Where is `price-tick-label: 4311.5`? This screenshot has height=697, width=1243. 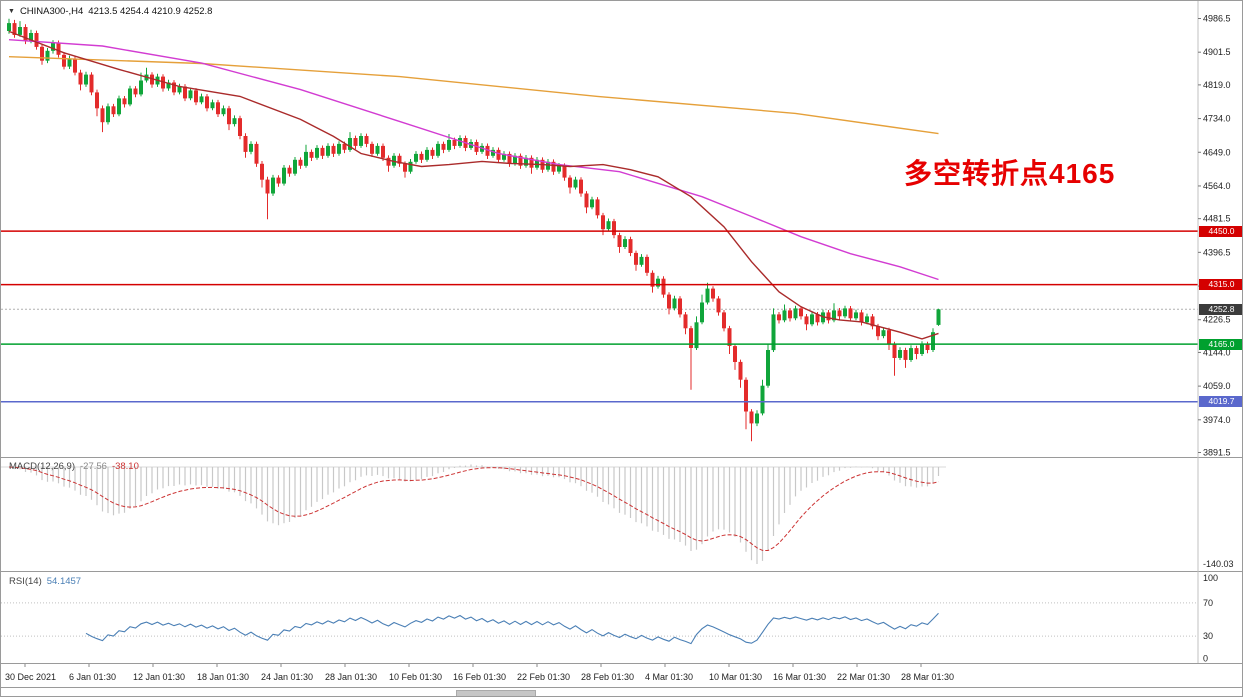
price-tick-label: 4311.5 is located at coordinates (1216, 286).